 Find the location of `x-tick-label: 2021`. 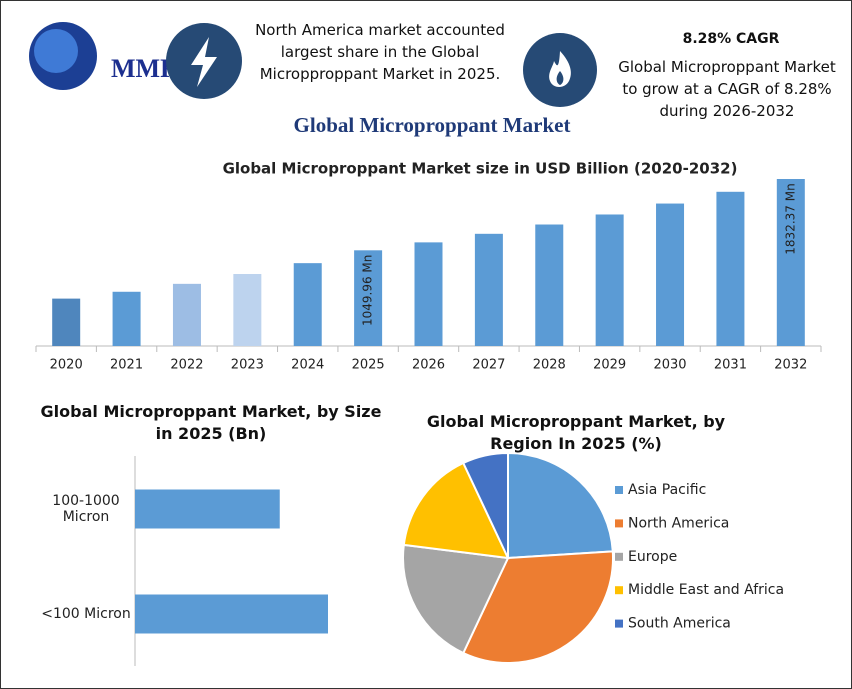

x-tick-label: 2021 is located at coordinates (126, 365).